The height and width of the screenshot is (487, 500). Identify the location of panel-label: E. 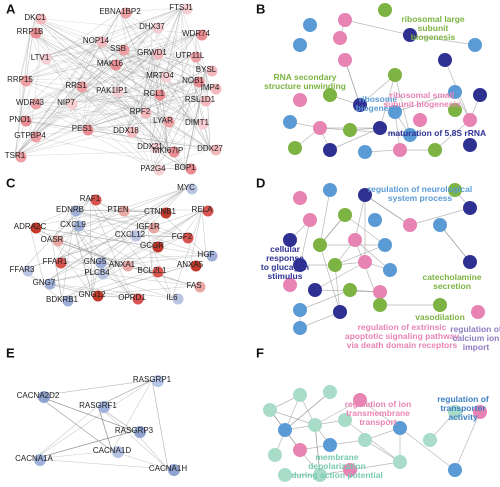
(10, 352).